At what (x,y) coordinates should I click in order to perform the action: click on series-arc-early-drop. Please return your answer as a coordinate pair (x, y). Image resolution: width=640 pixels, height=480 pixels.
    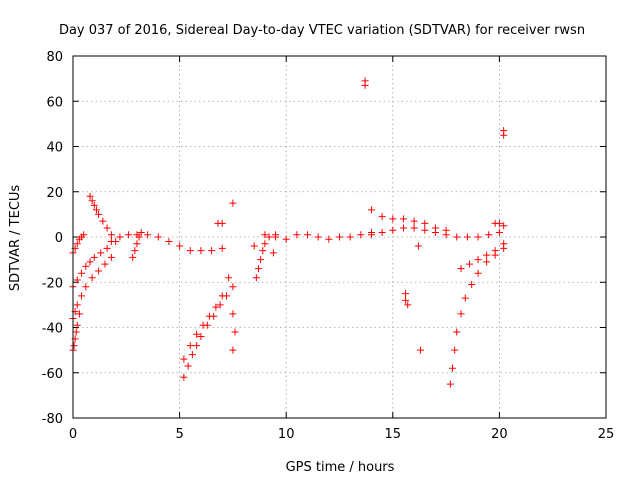
    Looking at the image, I should click on (76, 332).